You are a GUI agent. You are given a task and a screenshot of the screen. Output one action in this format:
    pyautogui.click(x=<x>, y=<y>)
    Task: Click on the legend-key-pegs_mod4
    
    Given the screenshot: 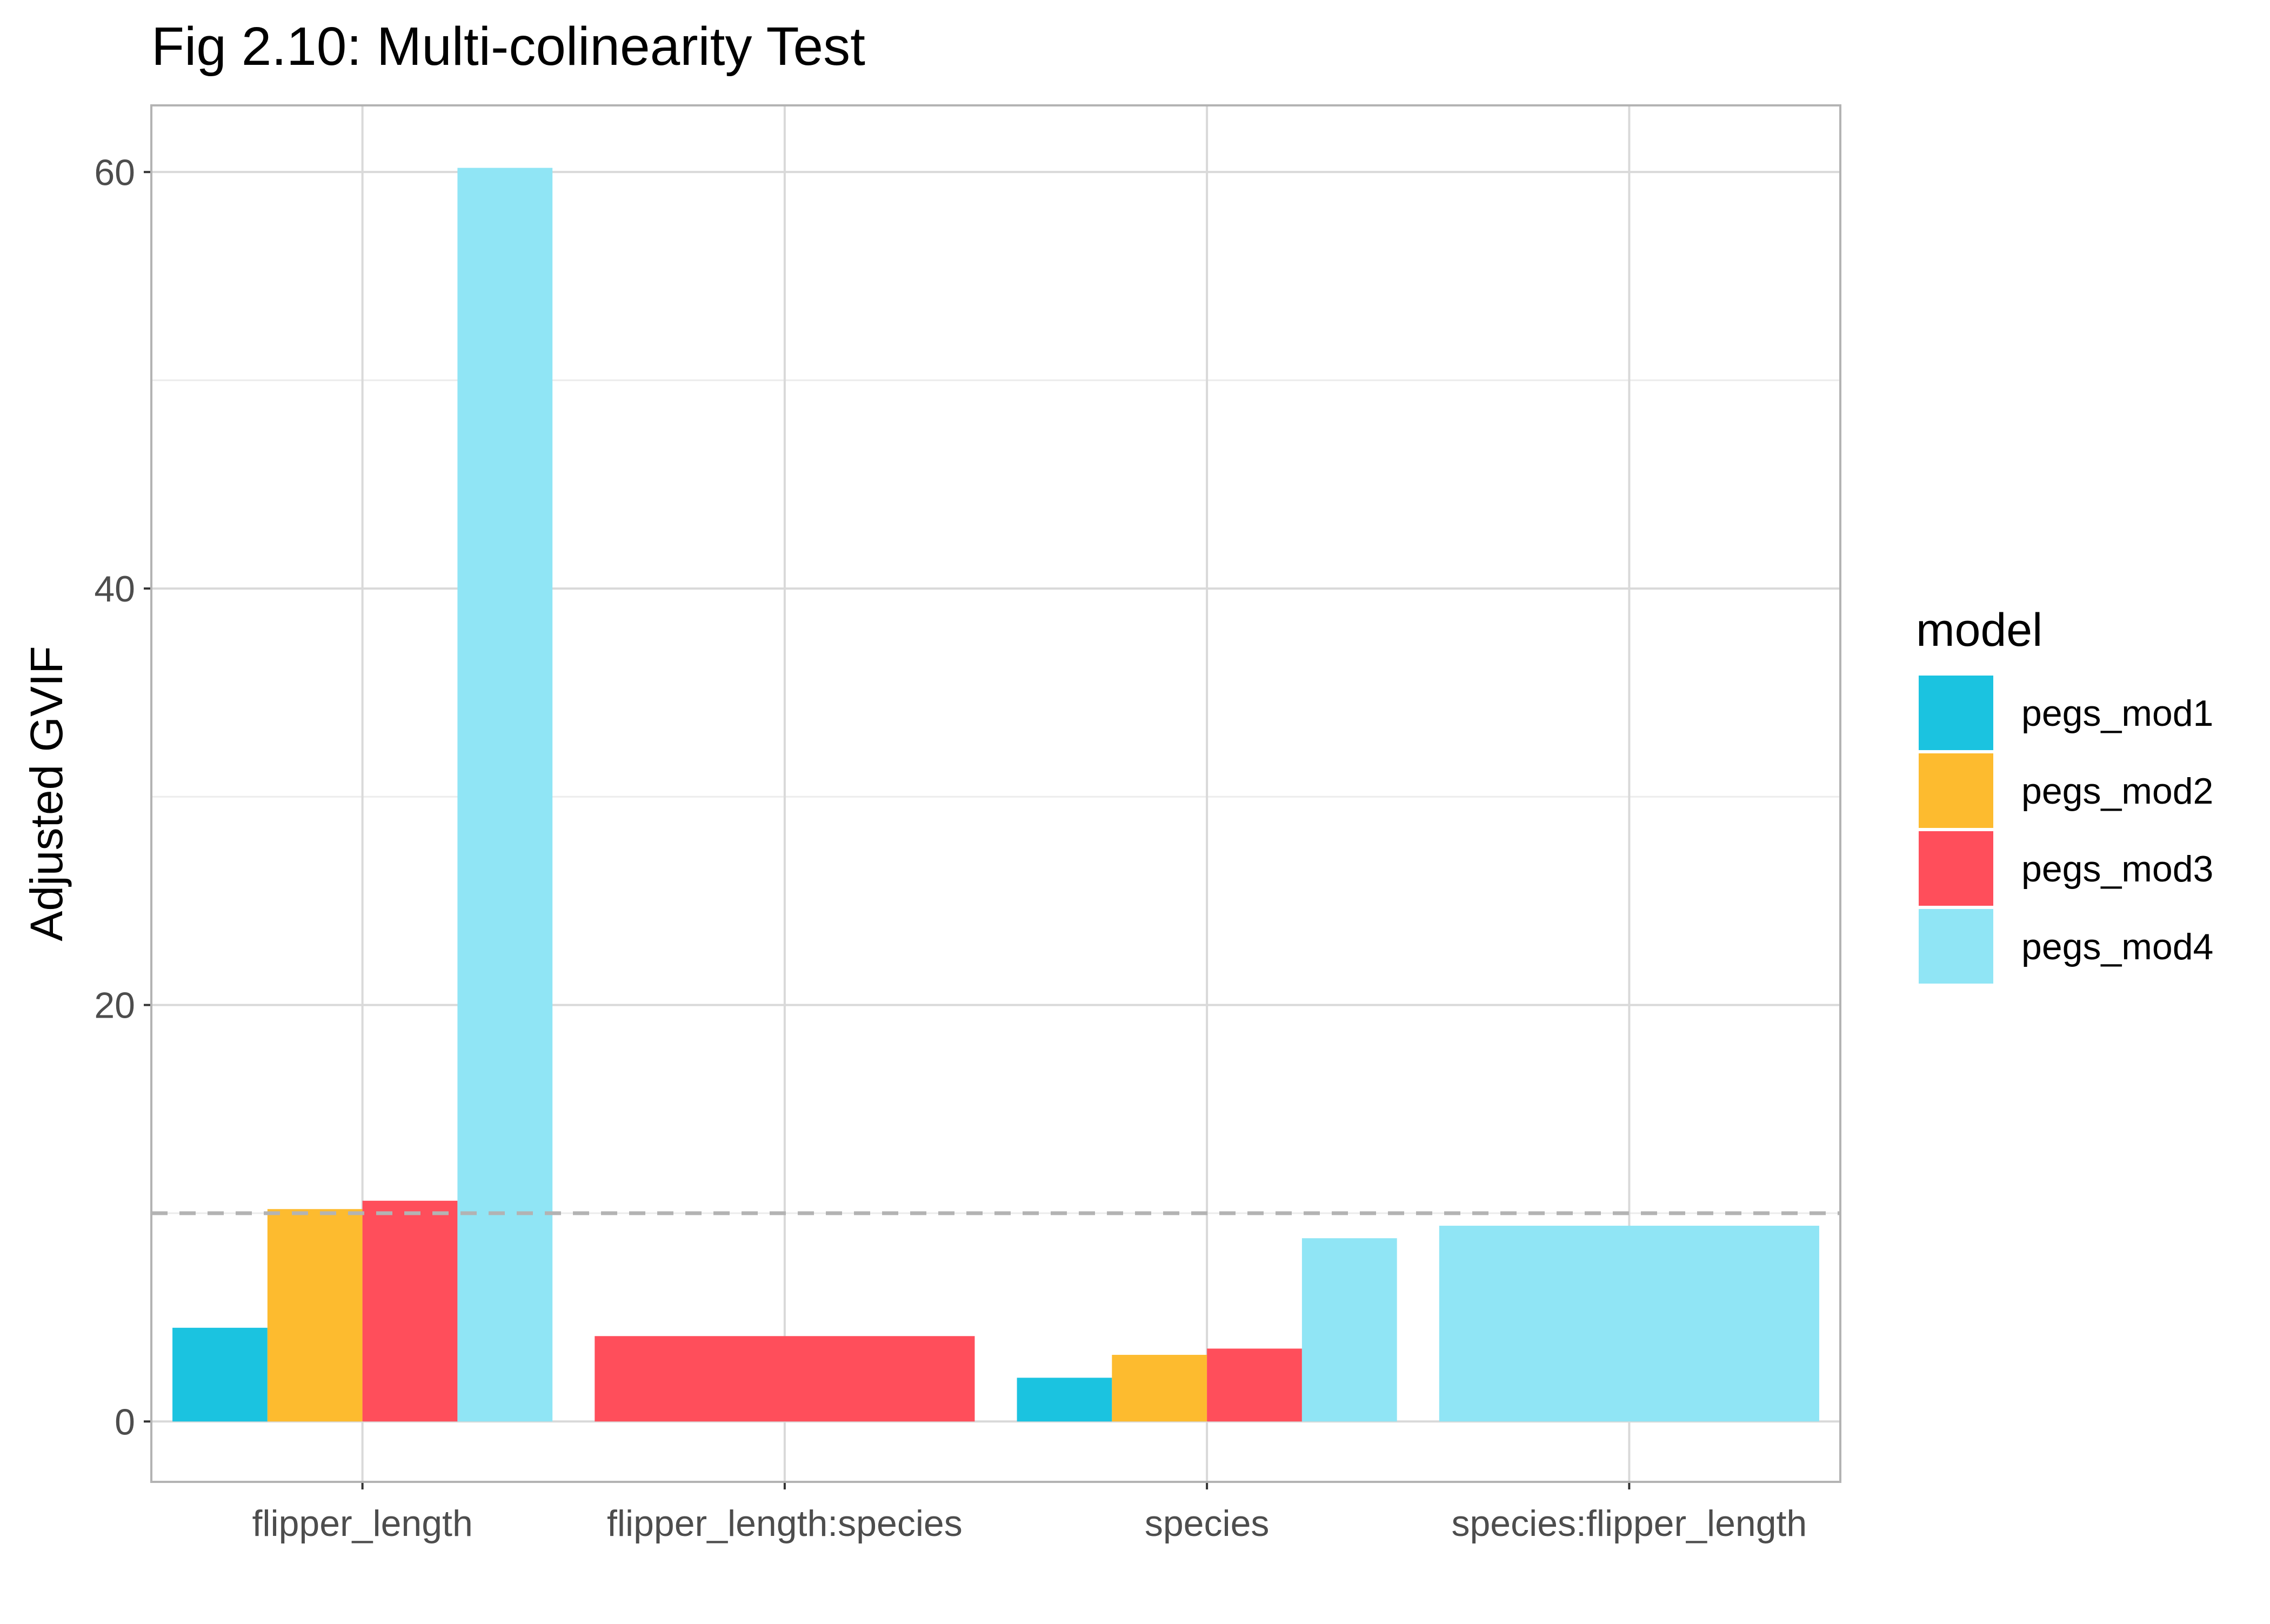 What is the action you would take?
    pyautogui.click(x=1956, y=946)
    